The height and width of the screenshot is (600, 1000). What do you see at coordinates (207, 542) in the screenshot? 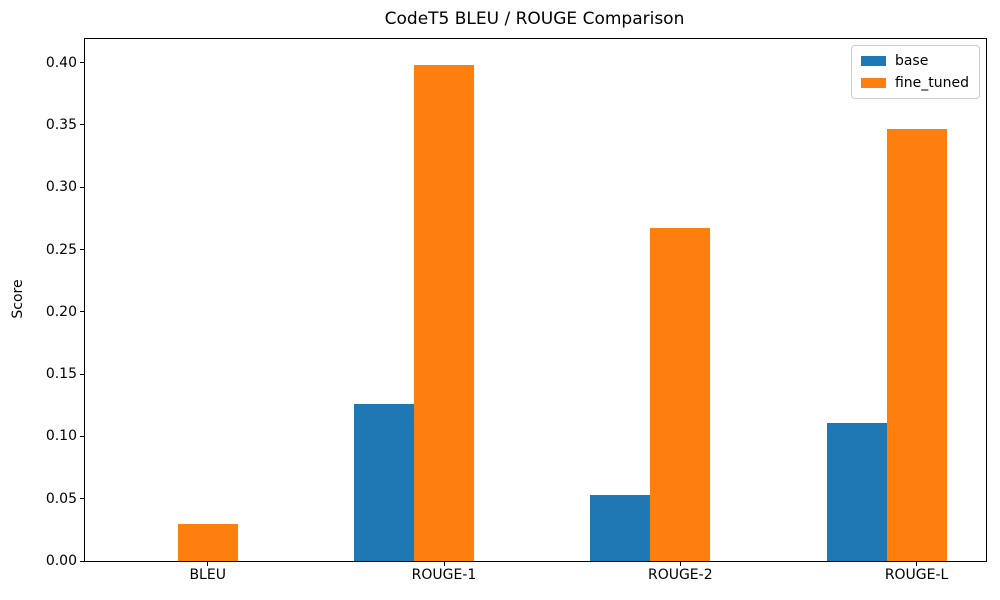
I see `bar-fine_tuned-BLEU` at bounding box center [207, 542].